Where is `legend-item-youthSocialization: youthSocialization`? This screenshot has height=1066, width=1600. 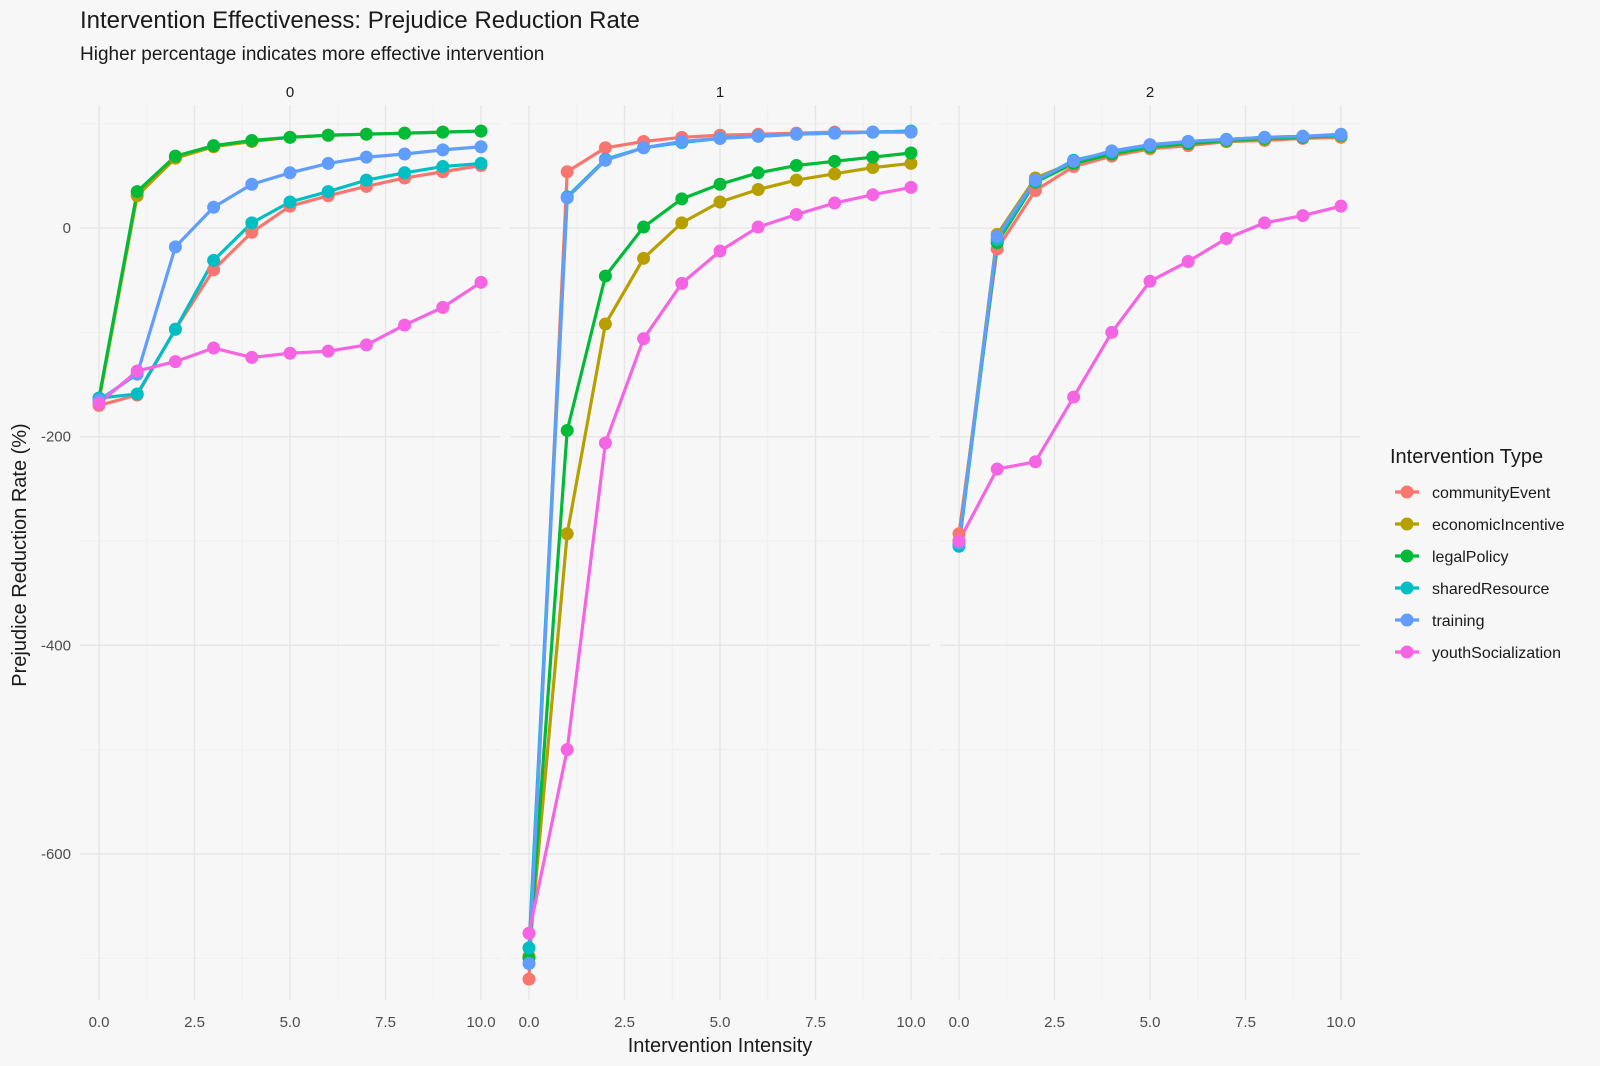 legend-item-youthSocialization: youthSocialization is located at coordinates (1478, 653).